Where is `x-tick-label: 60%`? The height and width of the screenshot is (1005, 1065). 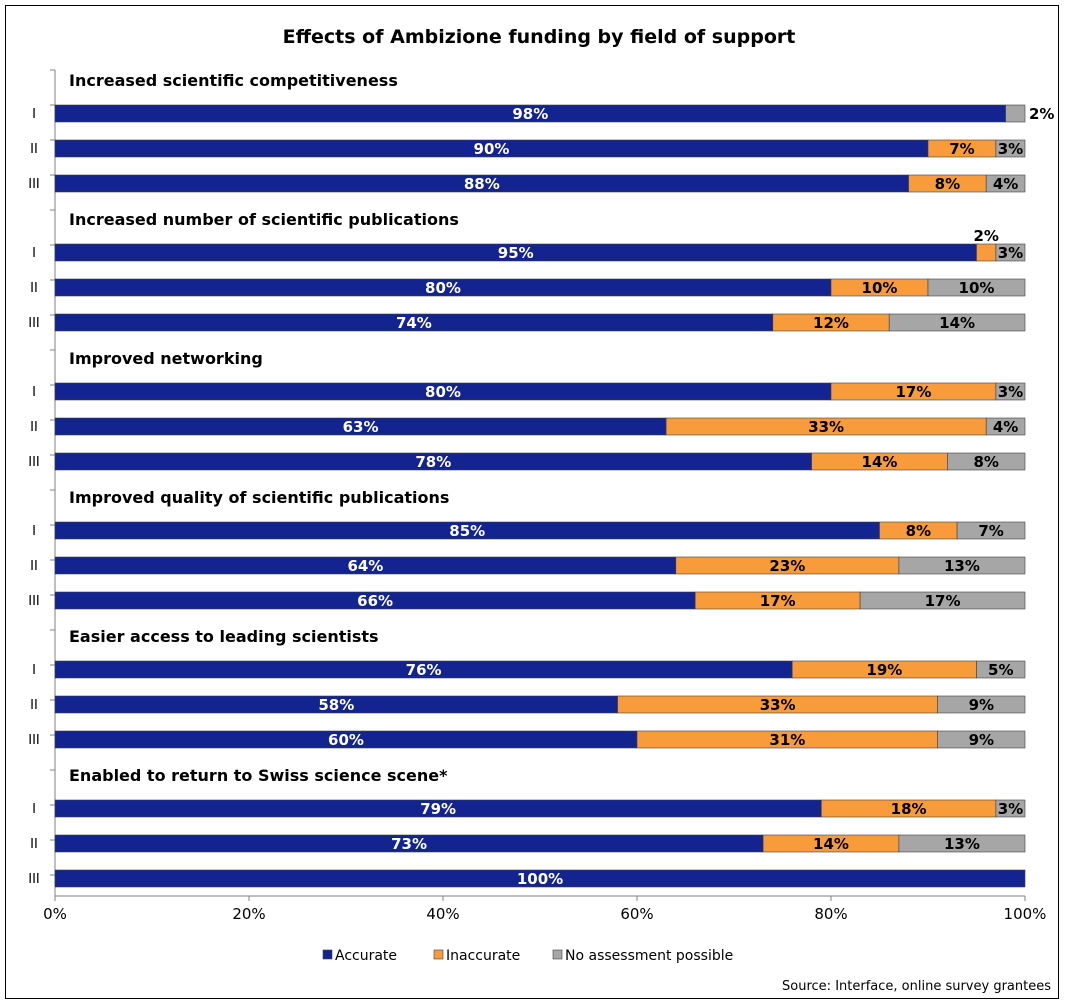 x-tick-label: 60% is located at coordinates (636, 914).